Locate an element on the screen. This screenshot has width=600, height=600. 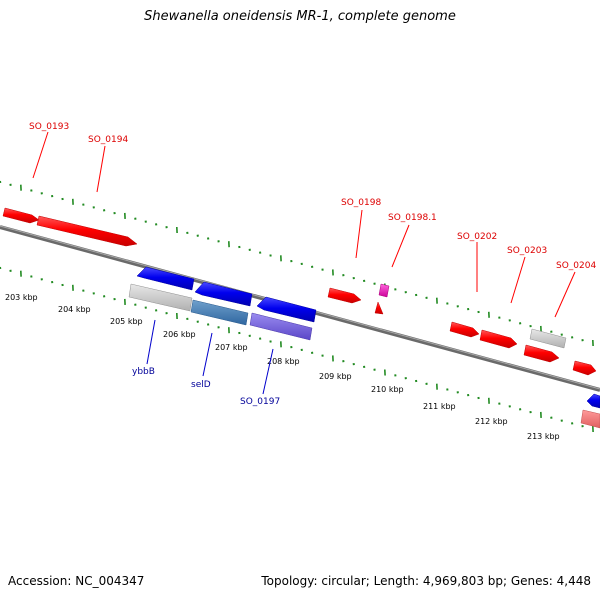
kbp-label: 203 kbp is located at coordinates (21, 297).